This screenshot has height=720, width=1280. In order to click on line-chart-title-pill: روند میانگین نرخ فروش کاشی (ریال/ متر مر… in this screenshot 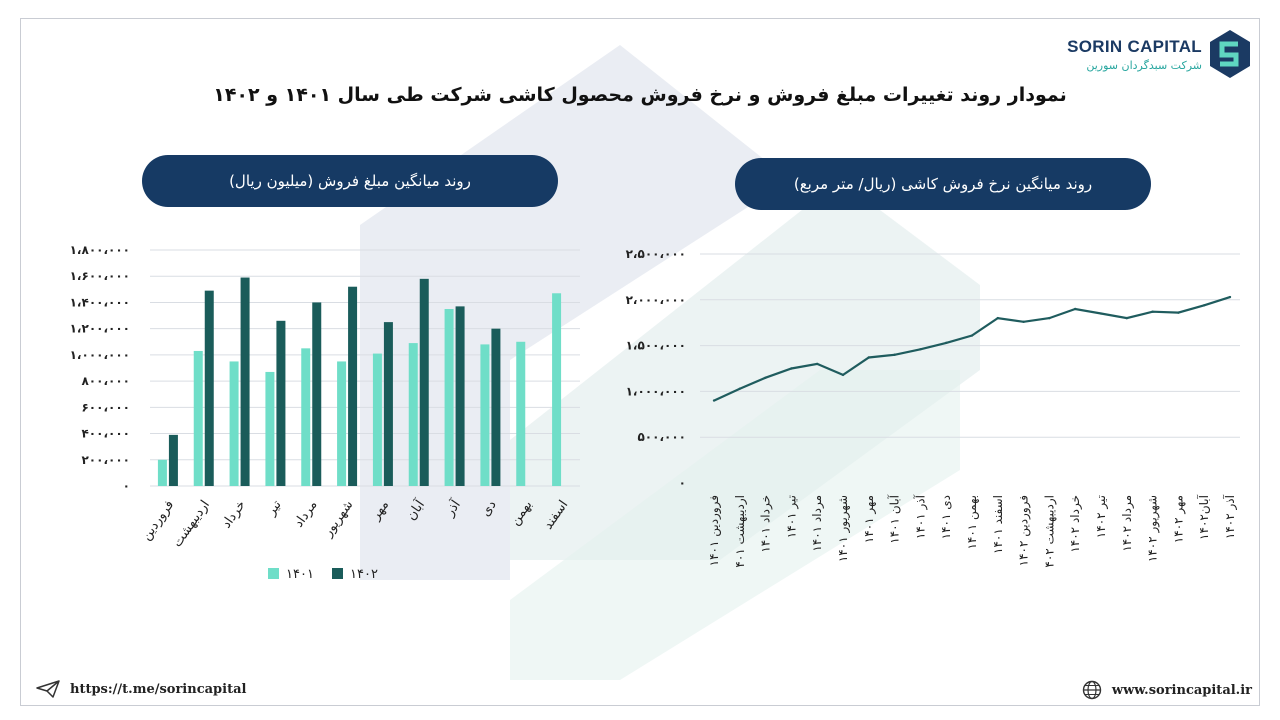, I will do `click(943, 184)`.